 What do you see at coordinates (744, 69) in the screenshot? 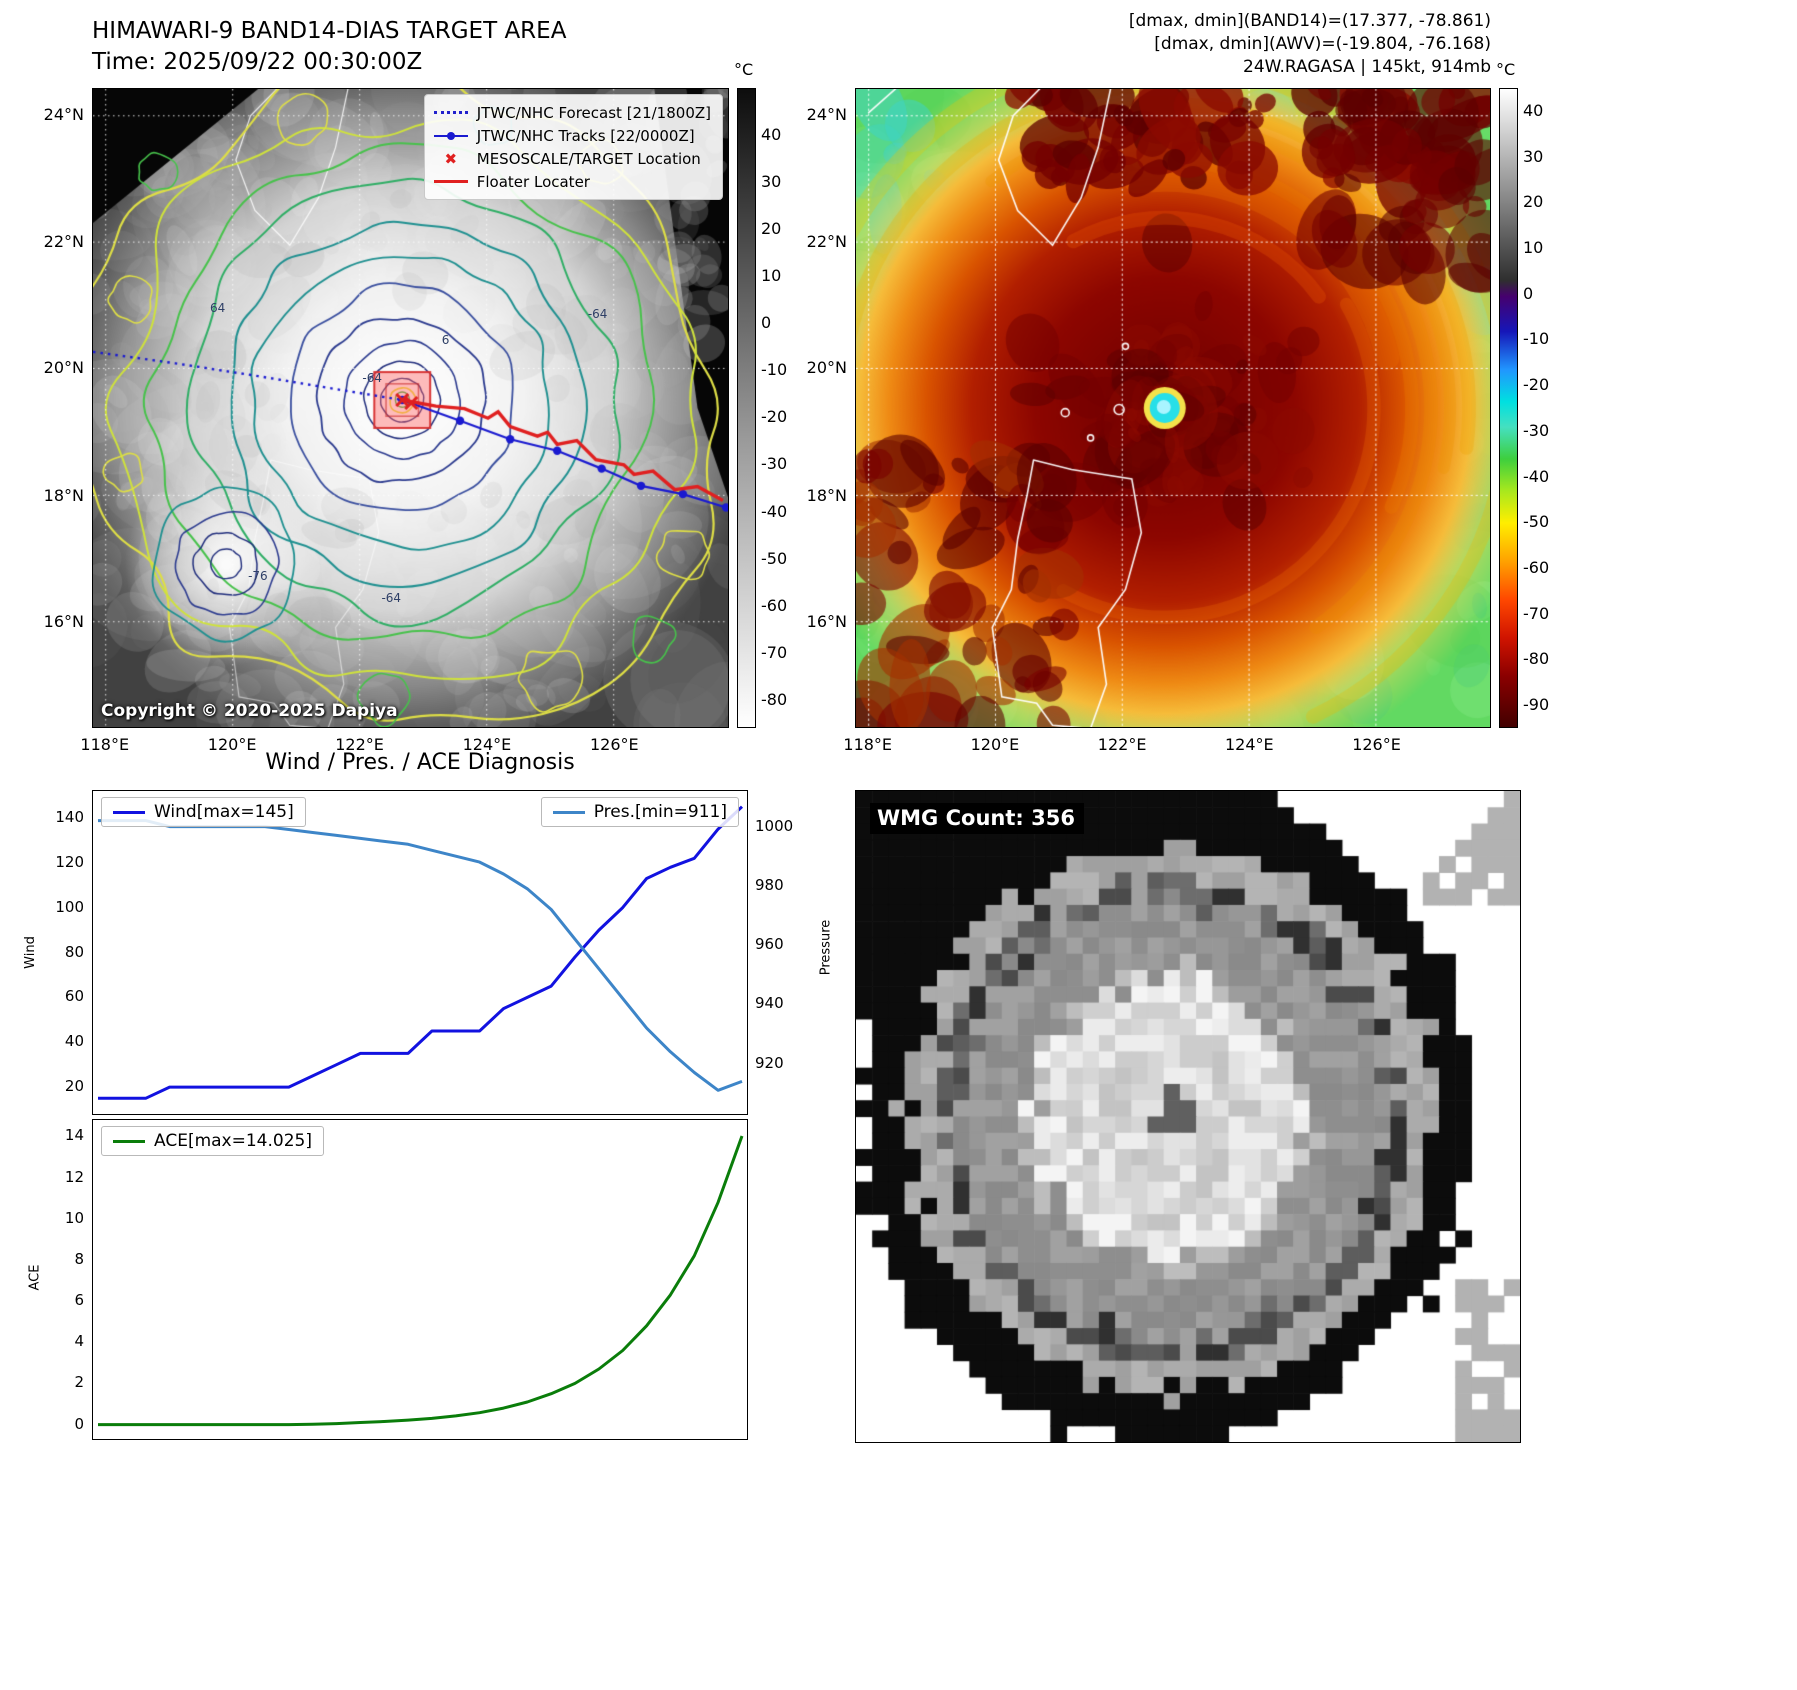
I see `band14-colorbar-unit: °C` at bounding box center [744, 69].